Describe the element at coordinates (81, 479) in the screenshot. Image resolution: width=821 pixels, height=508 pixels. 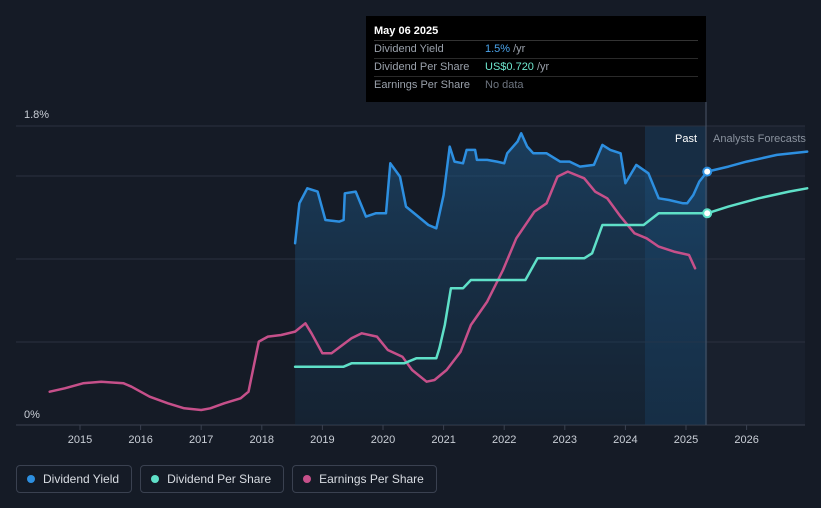
I see `legend-label: Dividend Yield` at that location.